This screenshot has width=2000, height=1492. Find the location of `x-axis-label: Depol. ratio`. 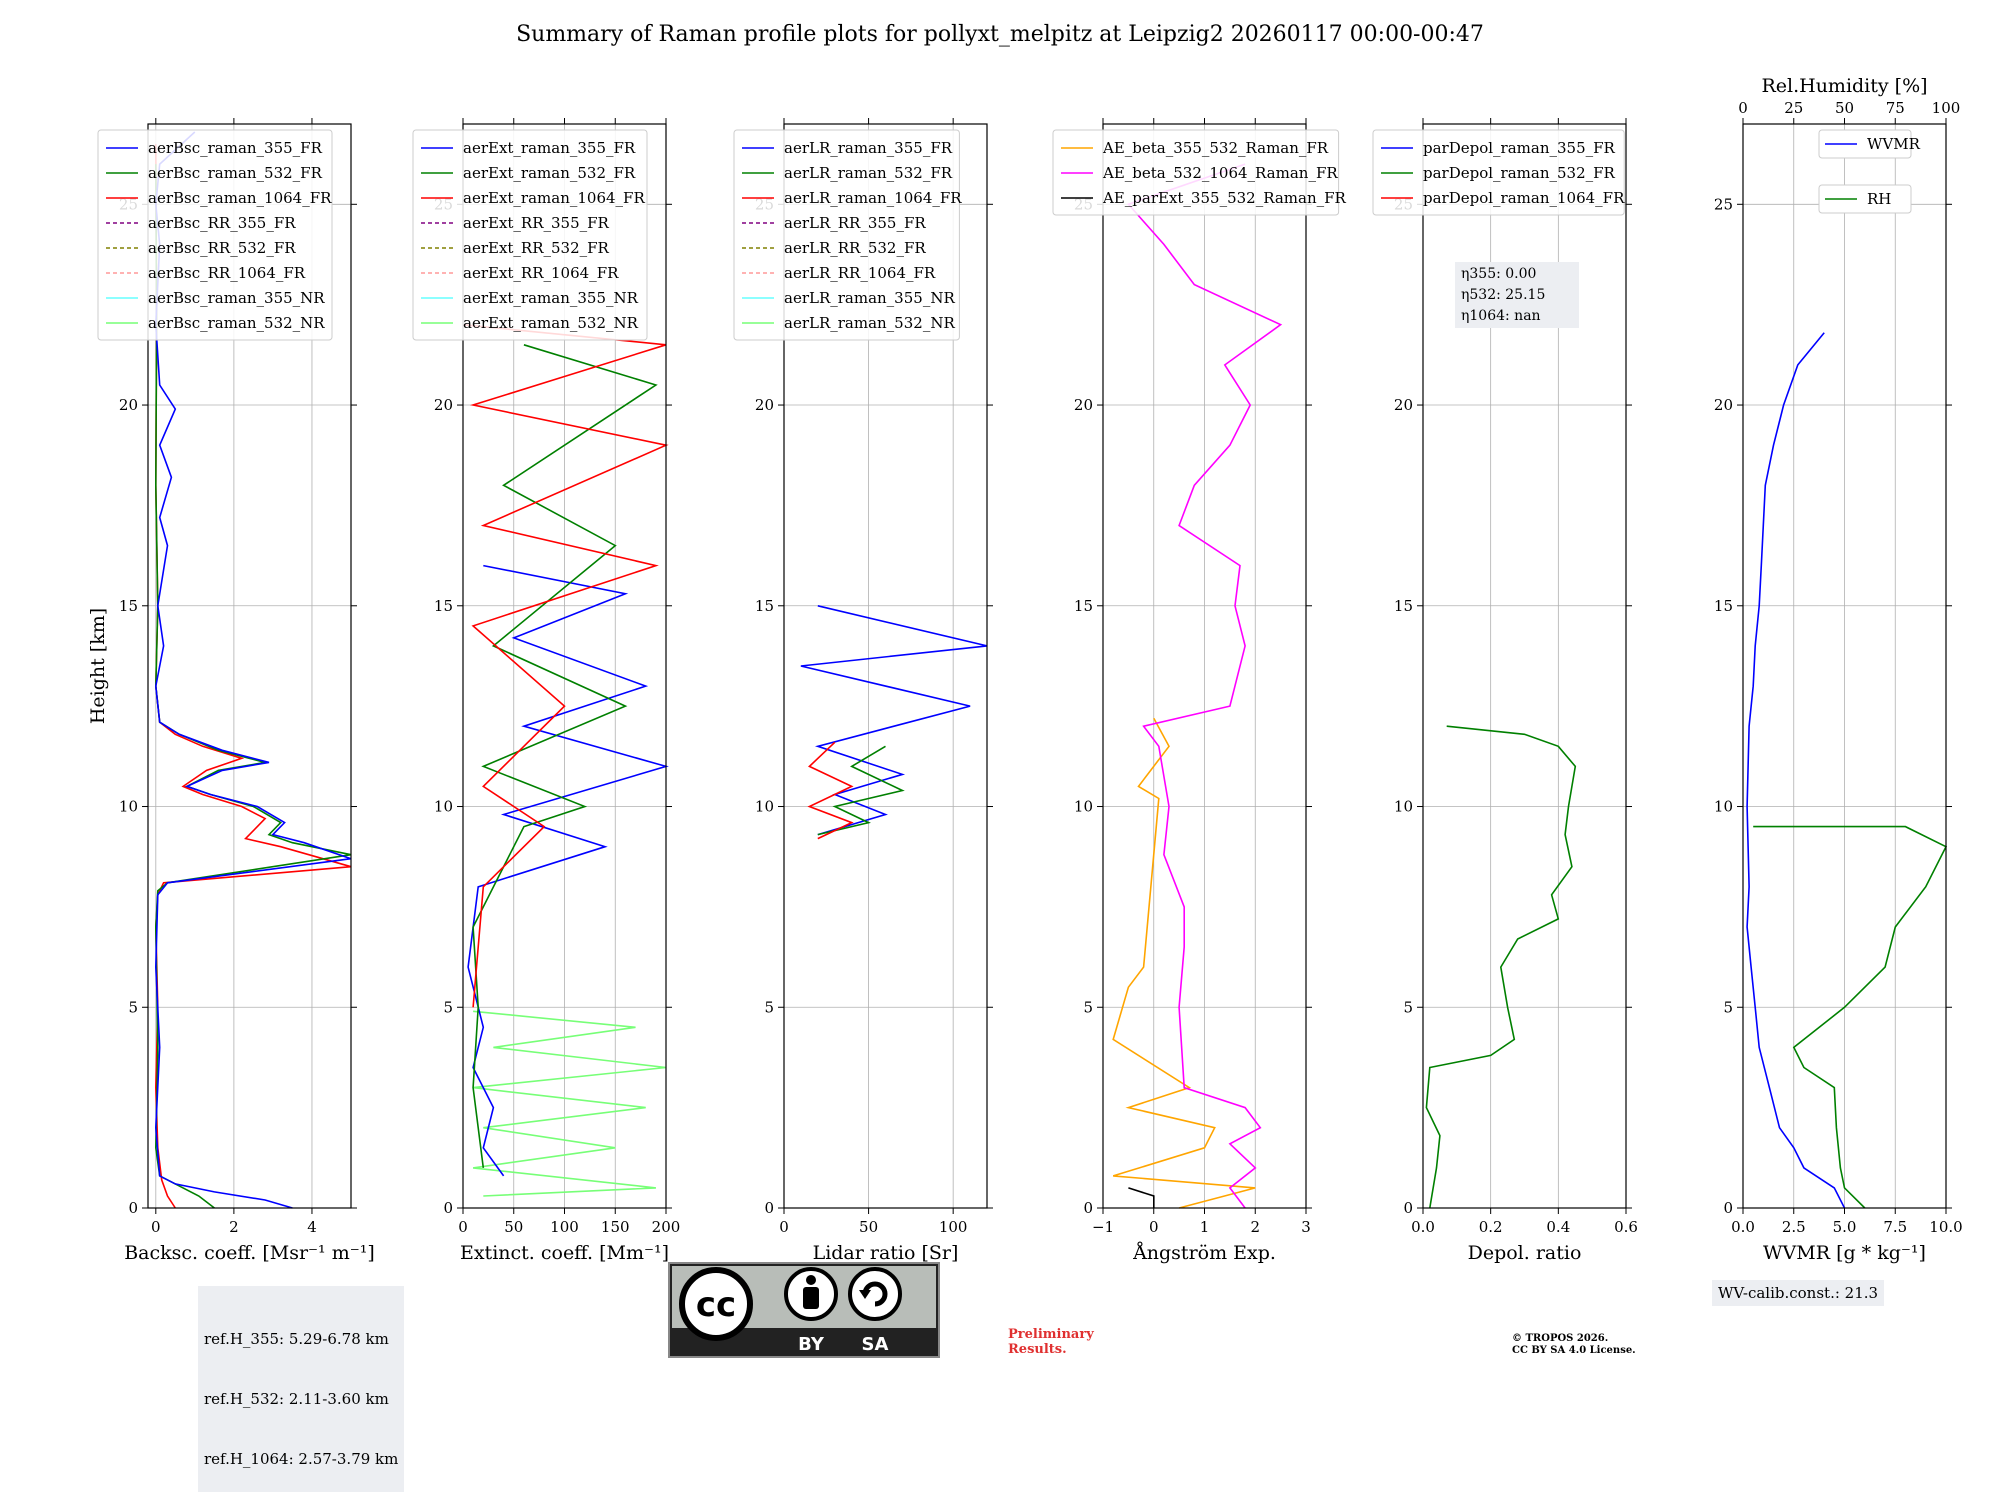

x-axis-label: Depol. ratio is located at coordinates (1525, 1253).